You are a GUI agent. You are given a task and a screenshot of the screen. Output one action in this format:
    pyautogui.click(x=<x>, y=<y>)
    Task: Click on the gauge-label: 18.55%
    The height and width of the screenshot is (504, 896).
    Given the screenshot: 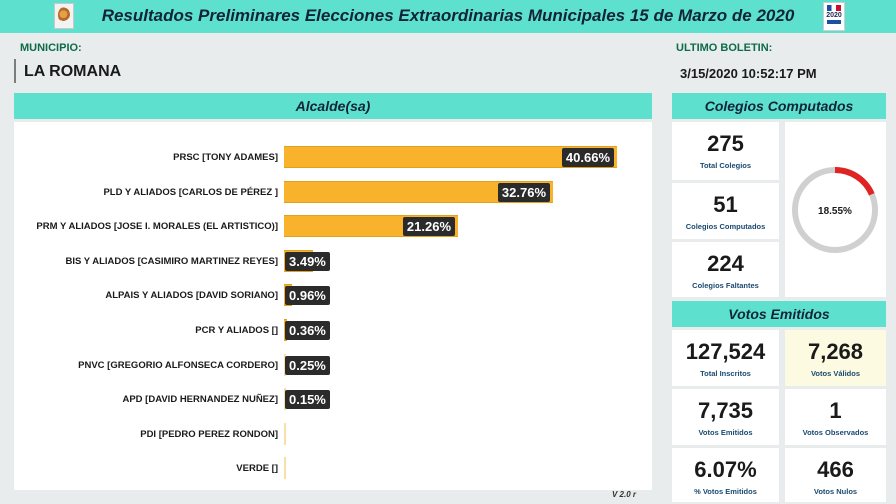 What is the action you would take?
    pyautogui.click(x=835, y=211)
    